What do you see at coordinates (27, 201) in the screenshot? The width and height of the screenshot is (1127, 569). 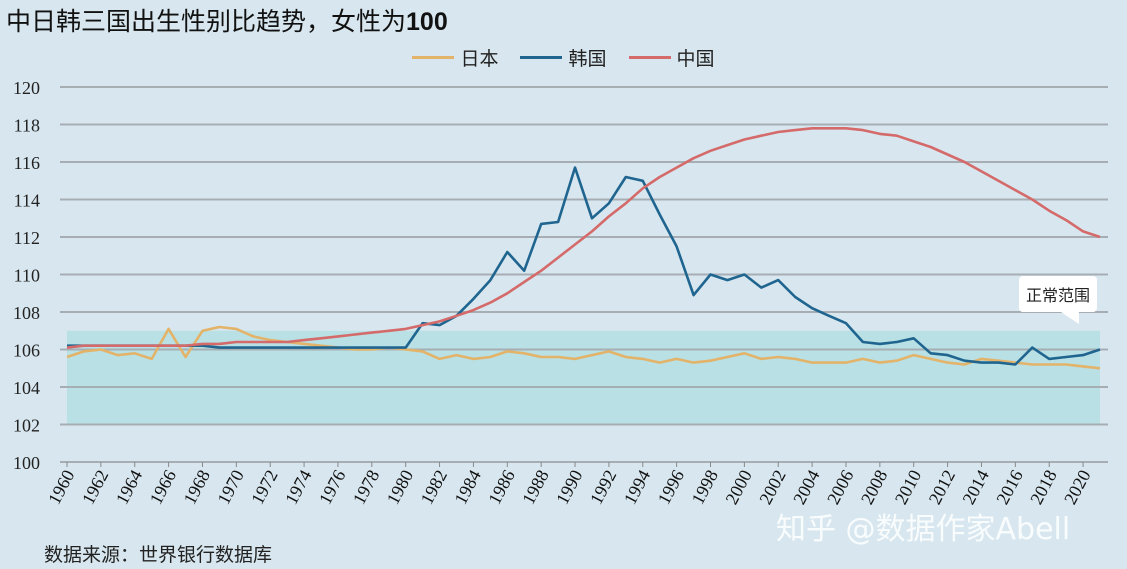 I see `y-tick-label: 114` at bounding box center [27, 201].